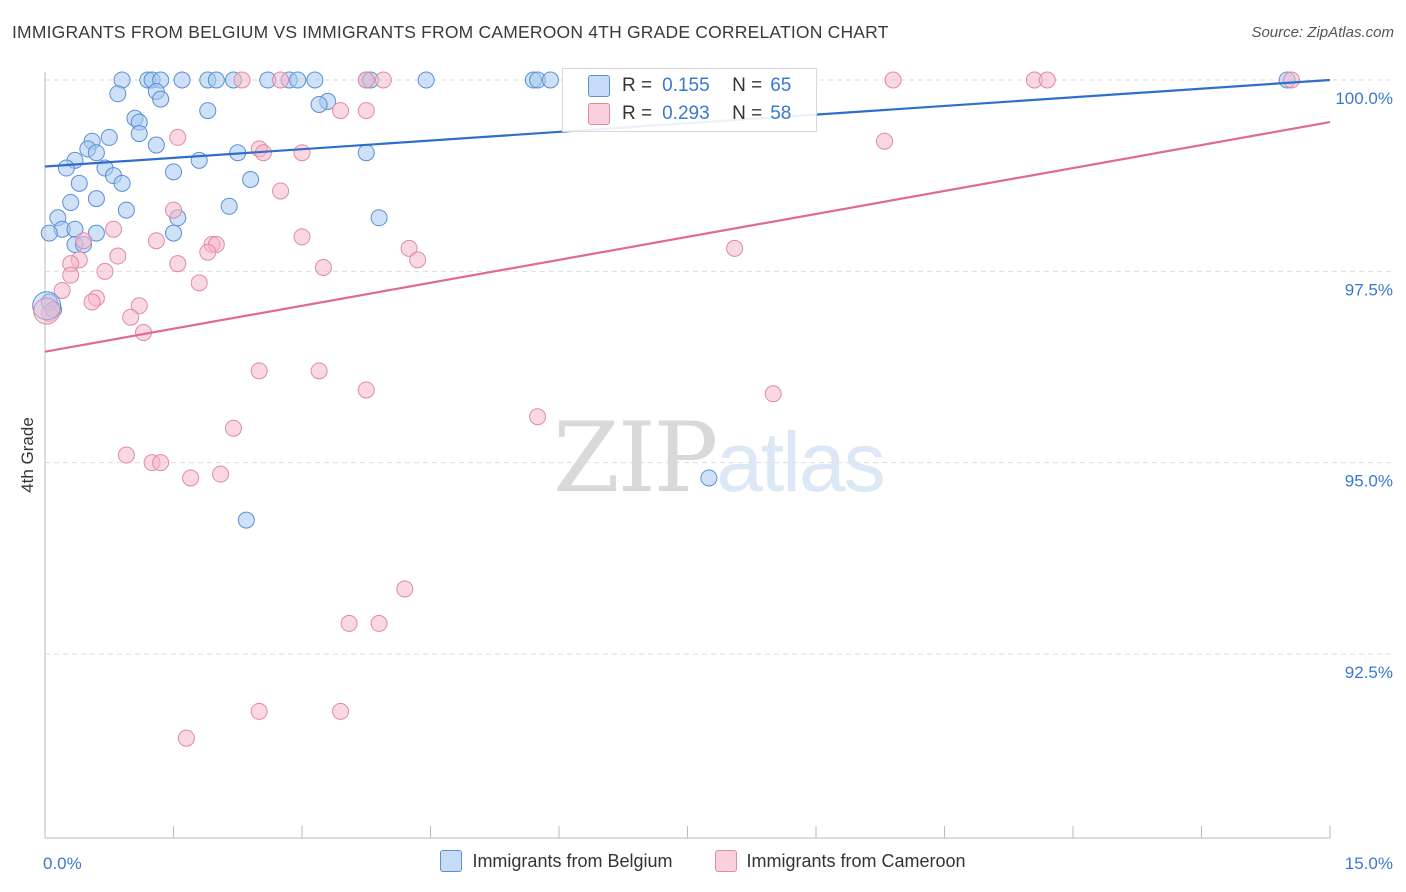 The image size is (1406, 892). What do you see at coordinates (725, 861) in the screenshot?
I see `cameroon-legend-swatch` at bounding box center [725, 861].